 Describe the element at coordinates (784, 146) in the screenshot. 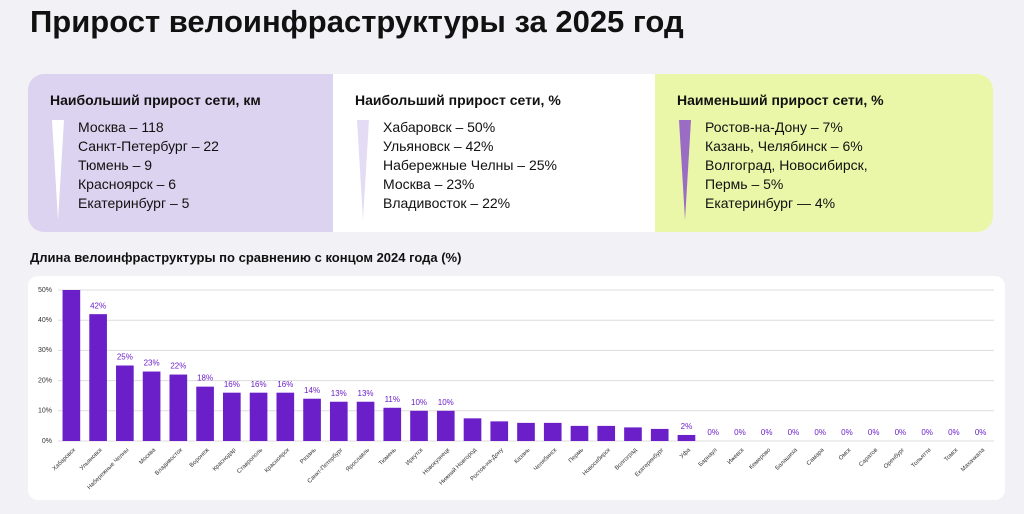

I see `card-item: Казань, Челябинск – 6%` at that location.